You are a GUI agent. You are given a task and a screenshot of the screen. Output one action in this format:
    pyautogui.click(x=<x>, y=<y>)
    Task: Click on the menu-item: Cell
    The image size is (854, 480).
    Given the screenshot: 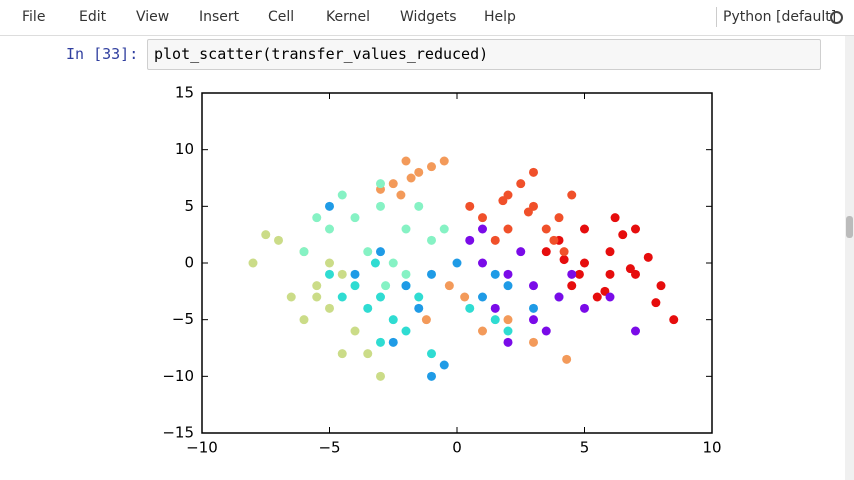 What is the action you would take?
    pyautogui.click(x=281, y=17)
    